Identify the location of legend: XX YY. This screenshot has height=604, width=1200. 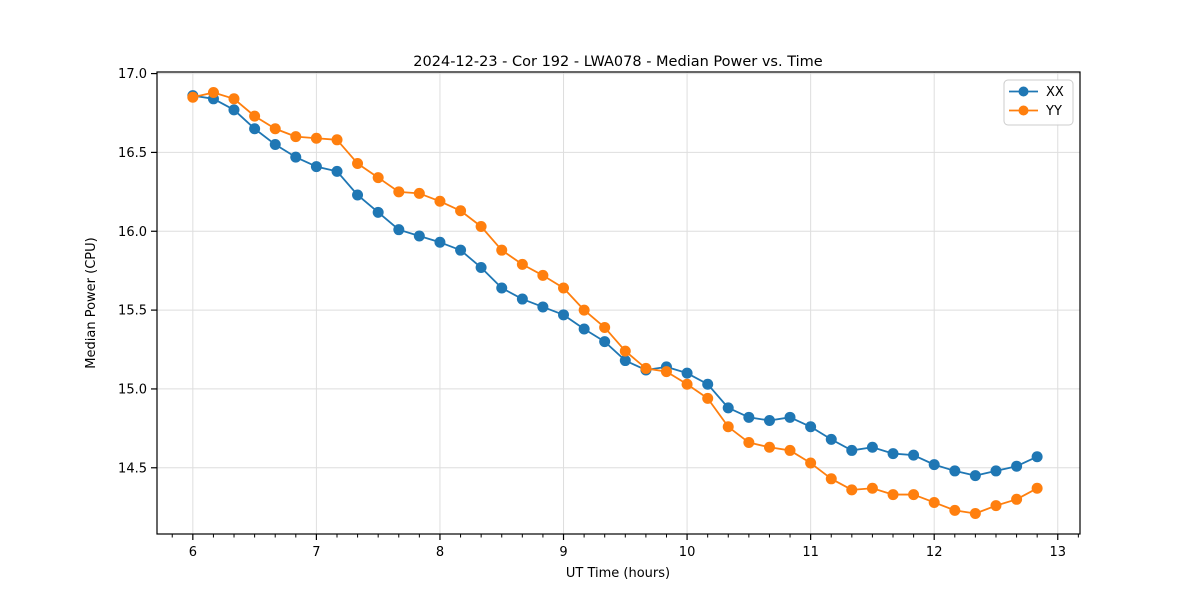
(1038, 102).